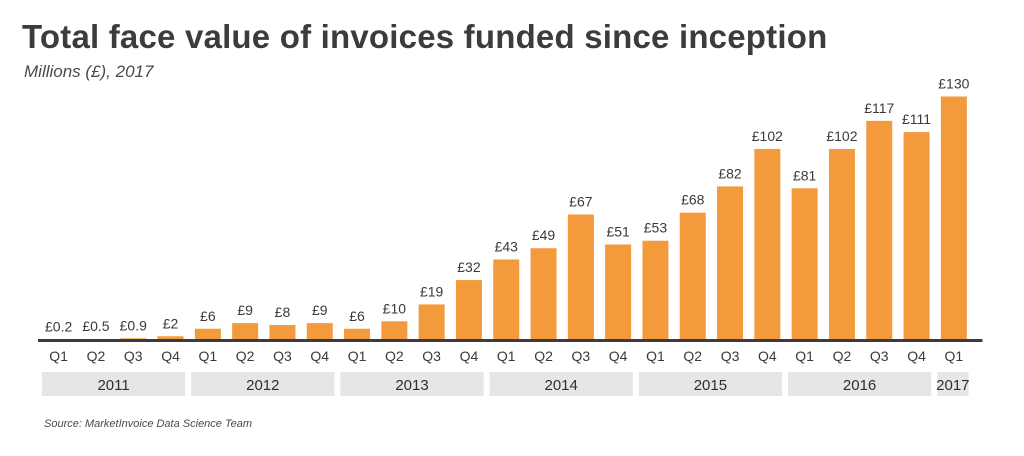 Image resolution: width=1024 pixels, height=456 pixels. I want to click on data-label: £19, so click(432, 291).